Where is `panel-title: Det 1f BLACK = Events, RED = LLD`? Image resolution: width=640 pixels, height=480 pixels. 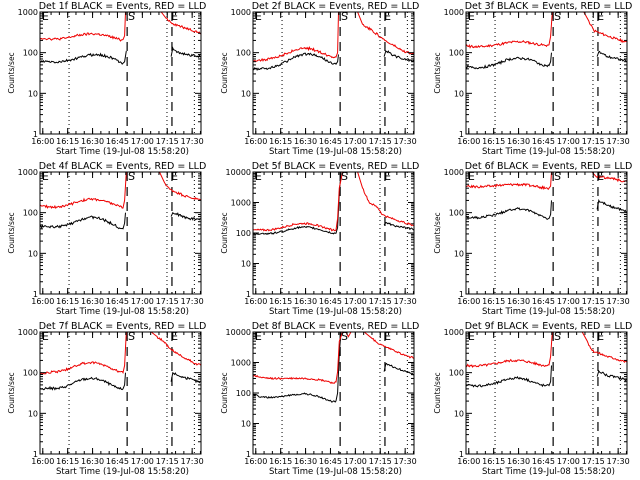
panel-title: Det 1f BLACK = Events, RED = LLD is located at coordinates (123, 6).